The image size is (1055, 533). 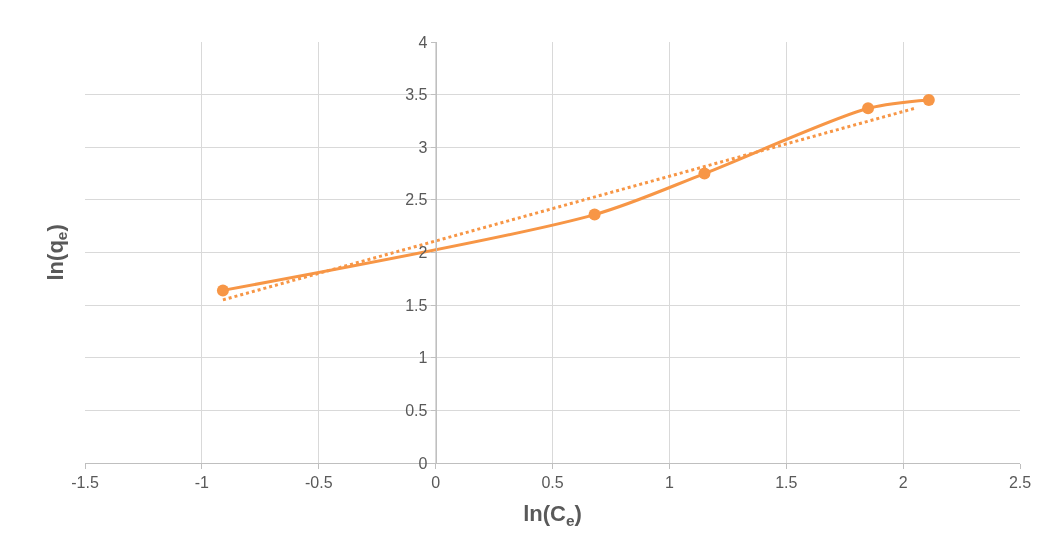 What do you see at coordinates (416, 200) in the screenshot?
I see `y-tick-label: 2.5` at bounding box center [416, 200].